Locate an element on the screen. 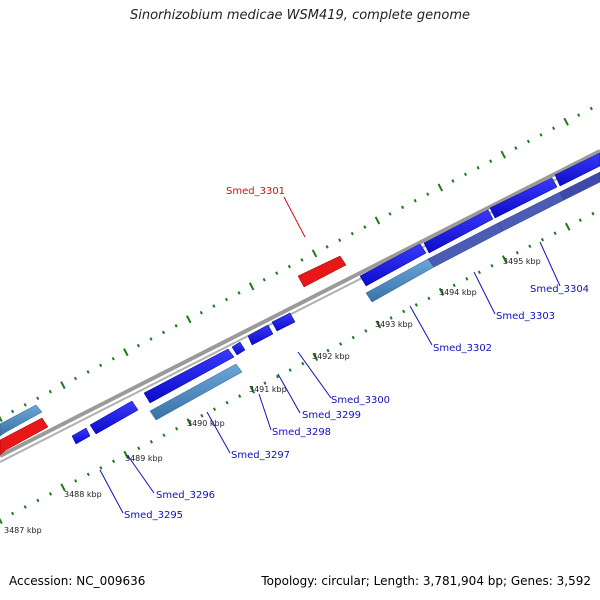 Image resolution: width=600 pixels, height=600 pixels. gene-label-smed-3295: Smed_3295 is located at coordinates (153, 515).